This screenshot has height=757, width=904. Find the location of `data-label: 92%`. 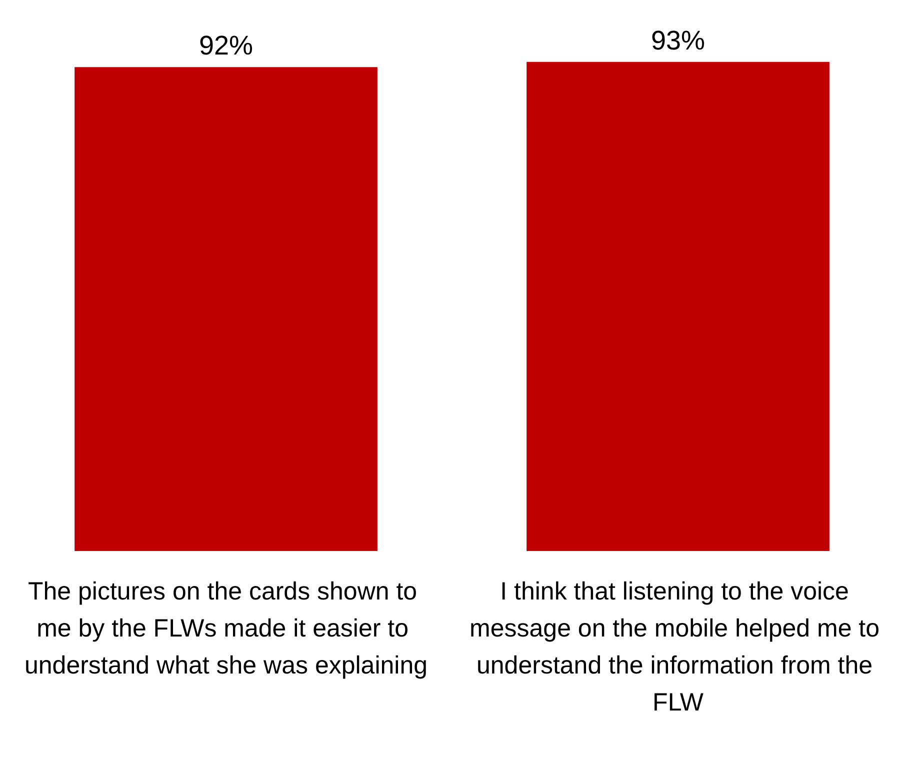

data-label: 92% is located at coordinates (226, 45).